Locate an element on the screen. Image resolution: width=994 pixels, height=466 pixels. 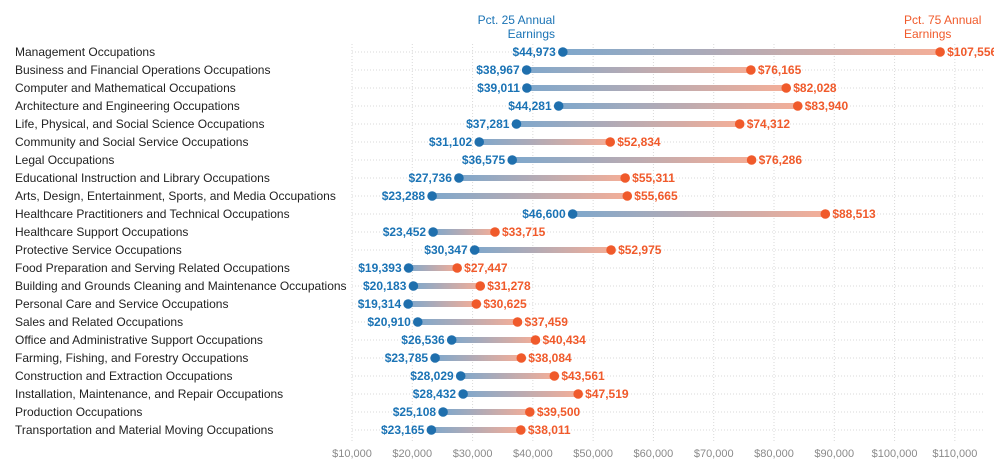
low-value-label: $19,314 is located at coordinates (380, 304).